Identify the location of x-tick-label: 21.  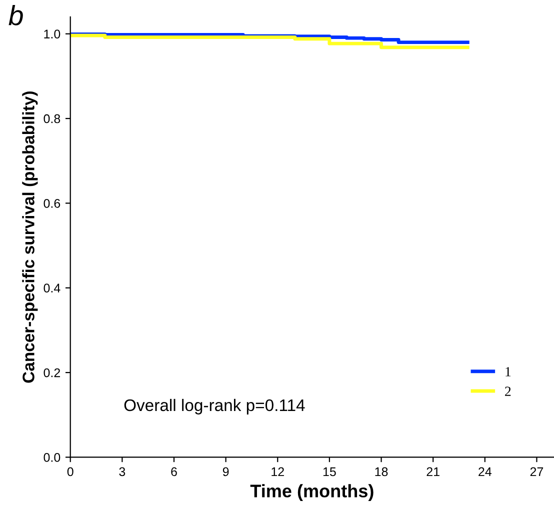
(433, 471).